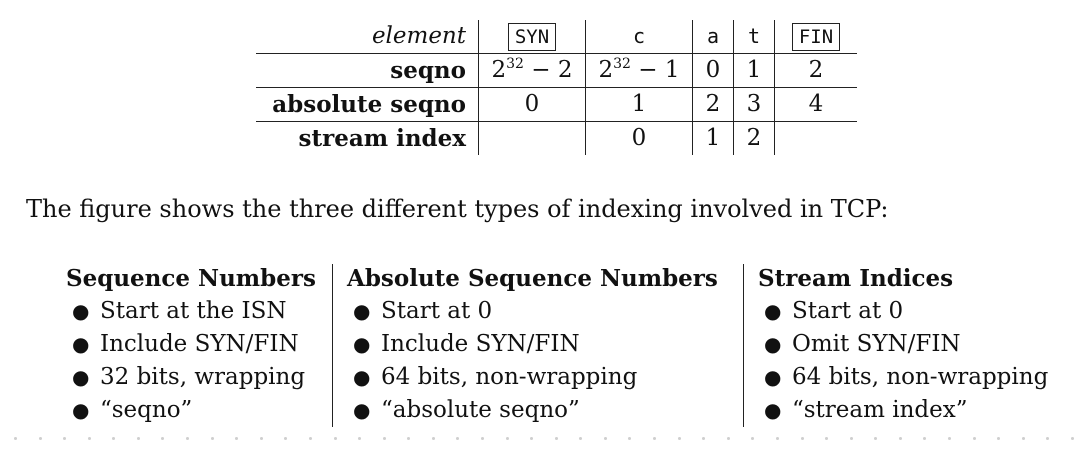 This screenshot has width=1088, height=462. I want to click on seqno-syn-exponent: 32, so click(515, 64).